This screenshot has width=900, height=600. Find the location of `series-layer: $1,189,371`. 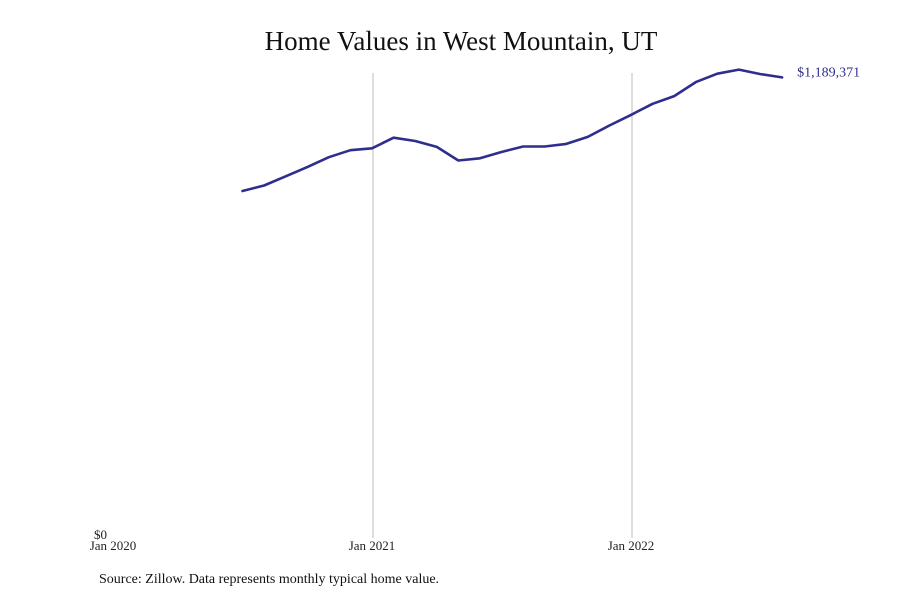

series-layer: $1,189,371 is located at coordinates (550, 129).